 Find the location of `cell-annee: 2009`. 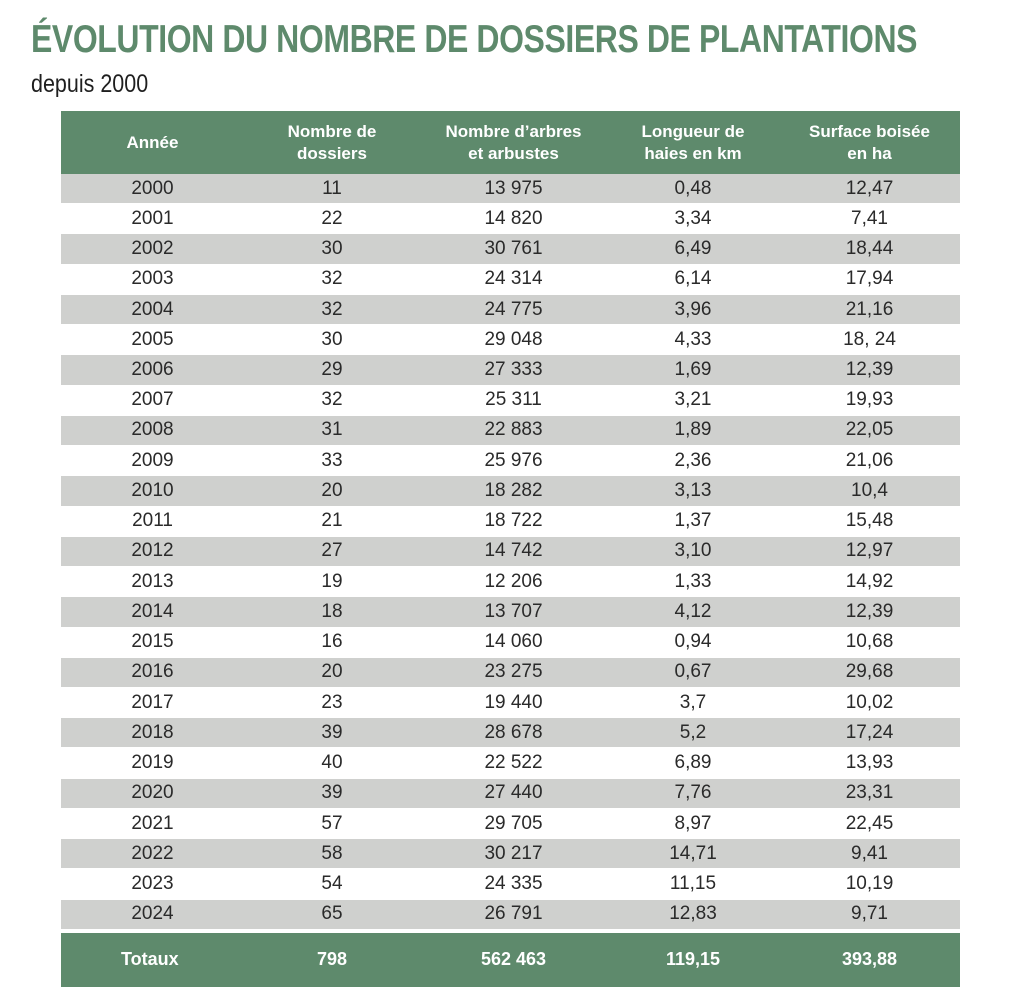

cell-annee: 2009 is located at coordinates (152, 461).